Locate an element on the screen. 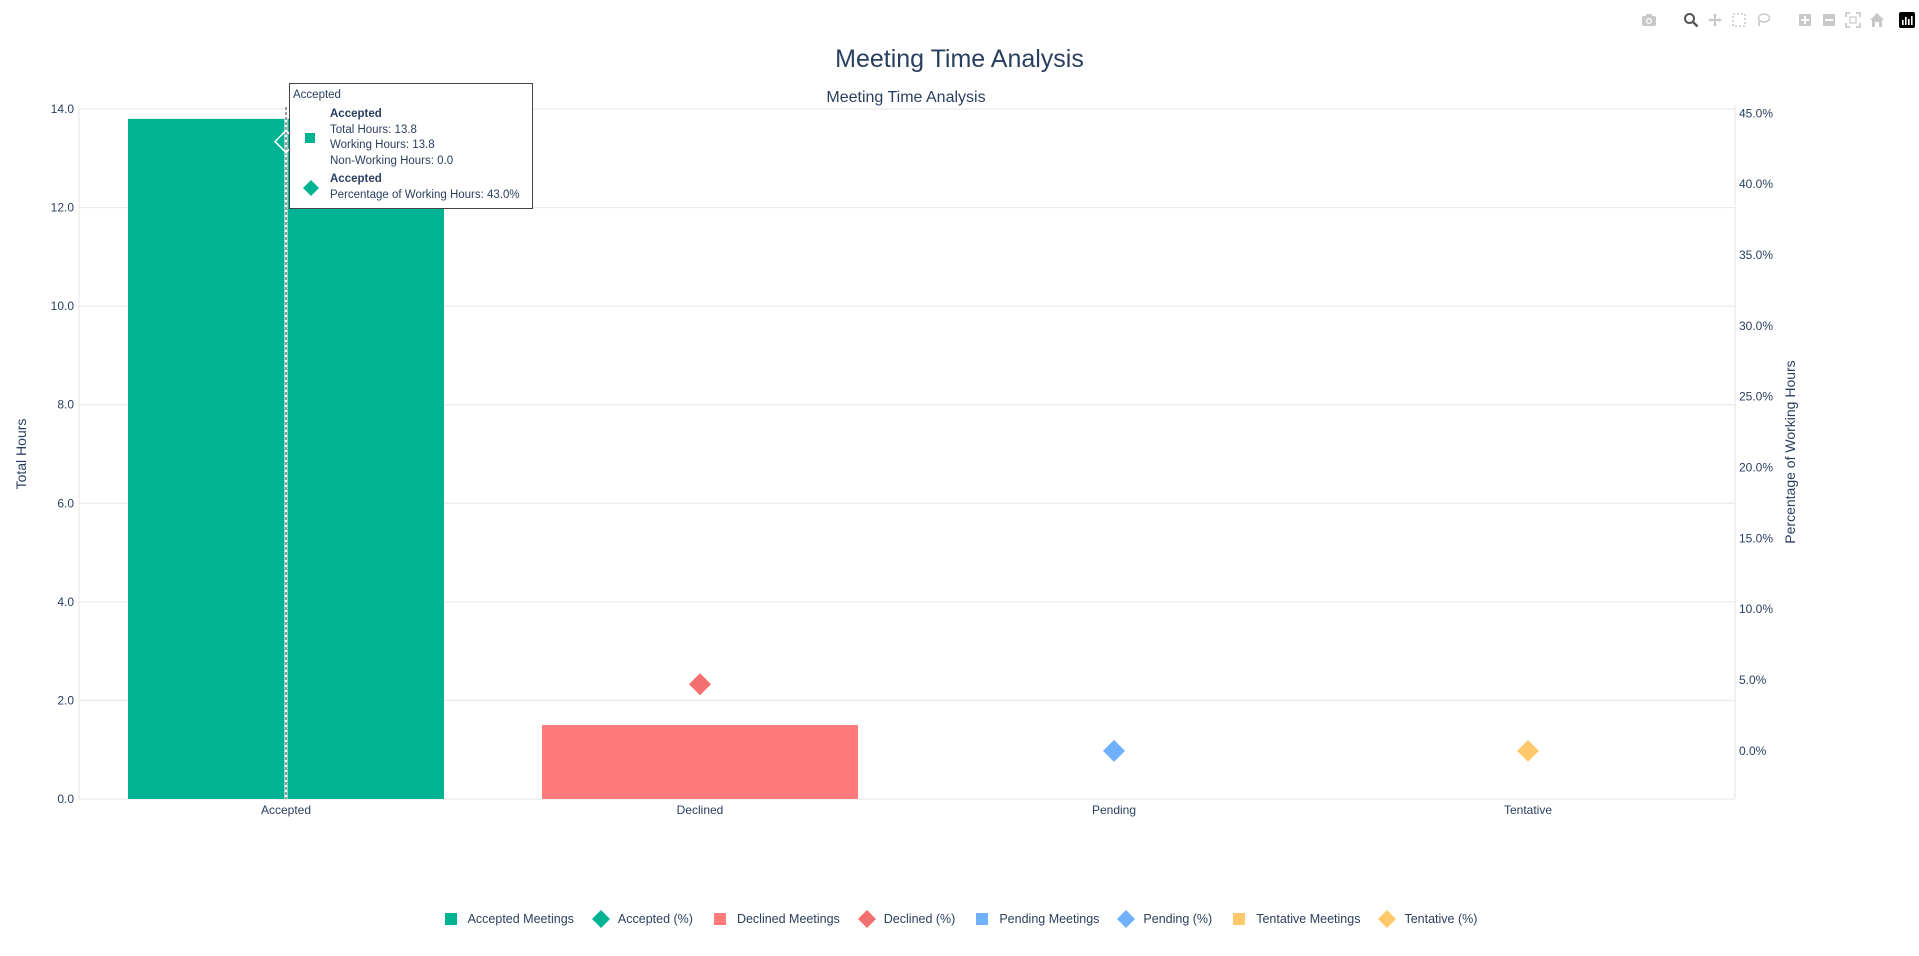  tooltip-nonworking-hours: Non-Working Hours: 0.0 is located at coordinates (392, 160).